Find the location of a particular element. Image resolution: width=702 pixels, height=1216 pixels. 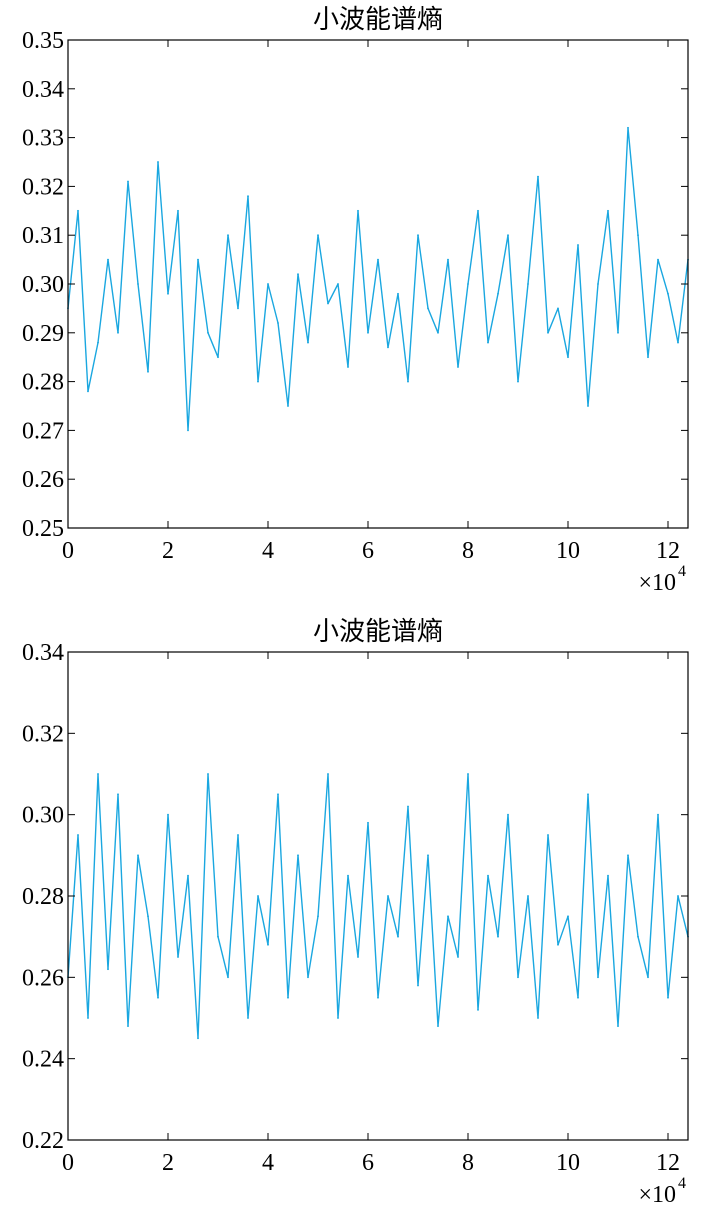

y-tick-label: 0.29 is located at coordinates (43, 334).